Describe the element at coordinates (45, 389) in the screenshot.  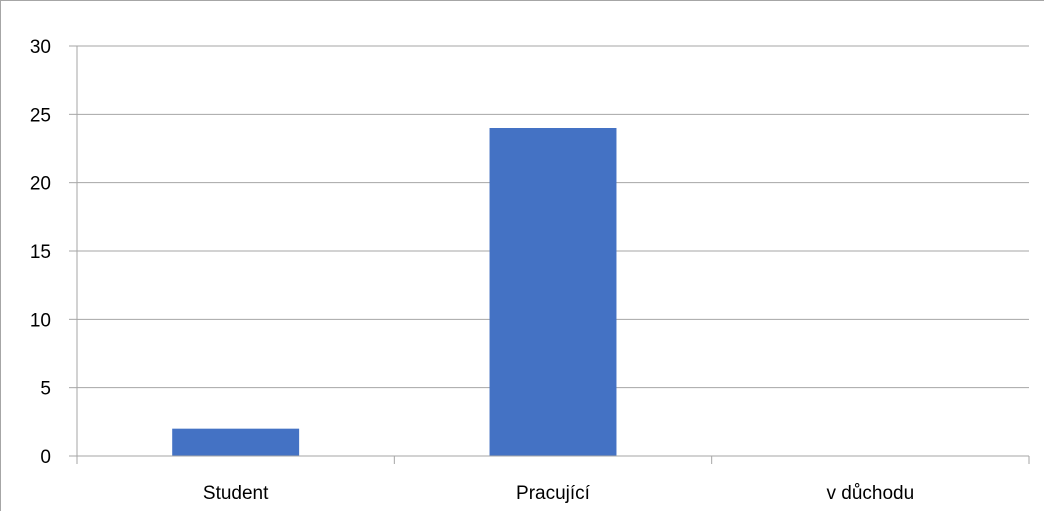
I see `y-tick-label: 5` at that location.